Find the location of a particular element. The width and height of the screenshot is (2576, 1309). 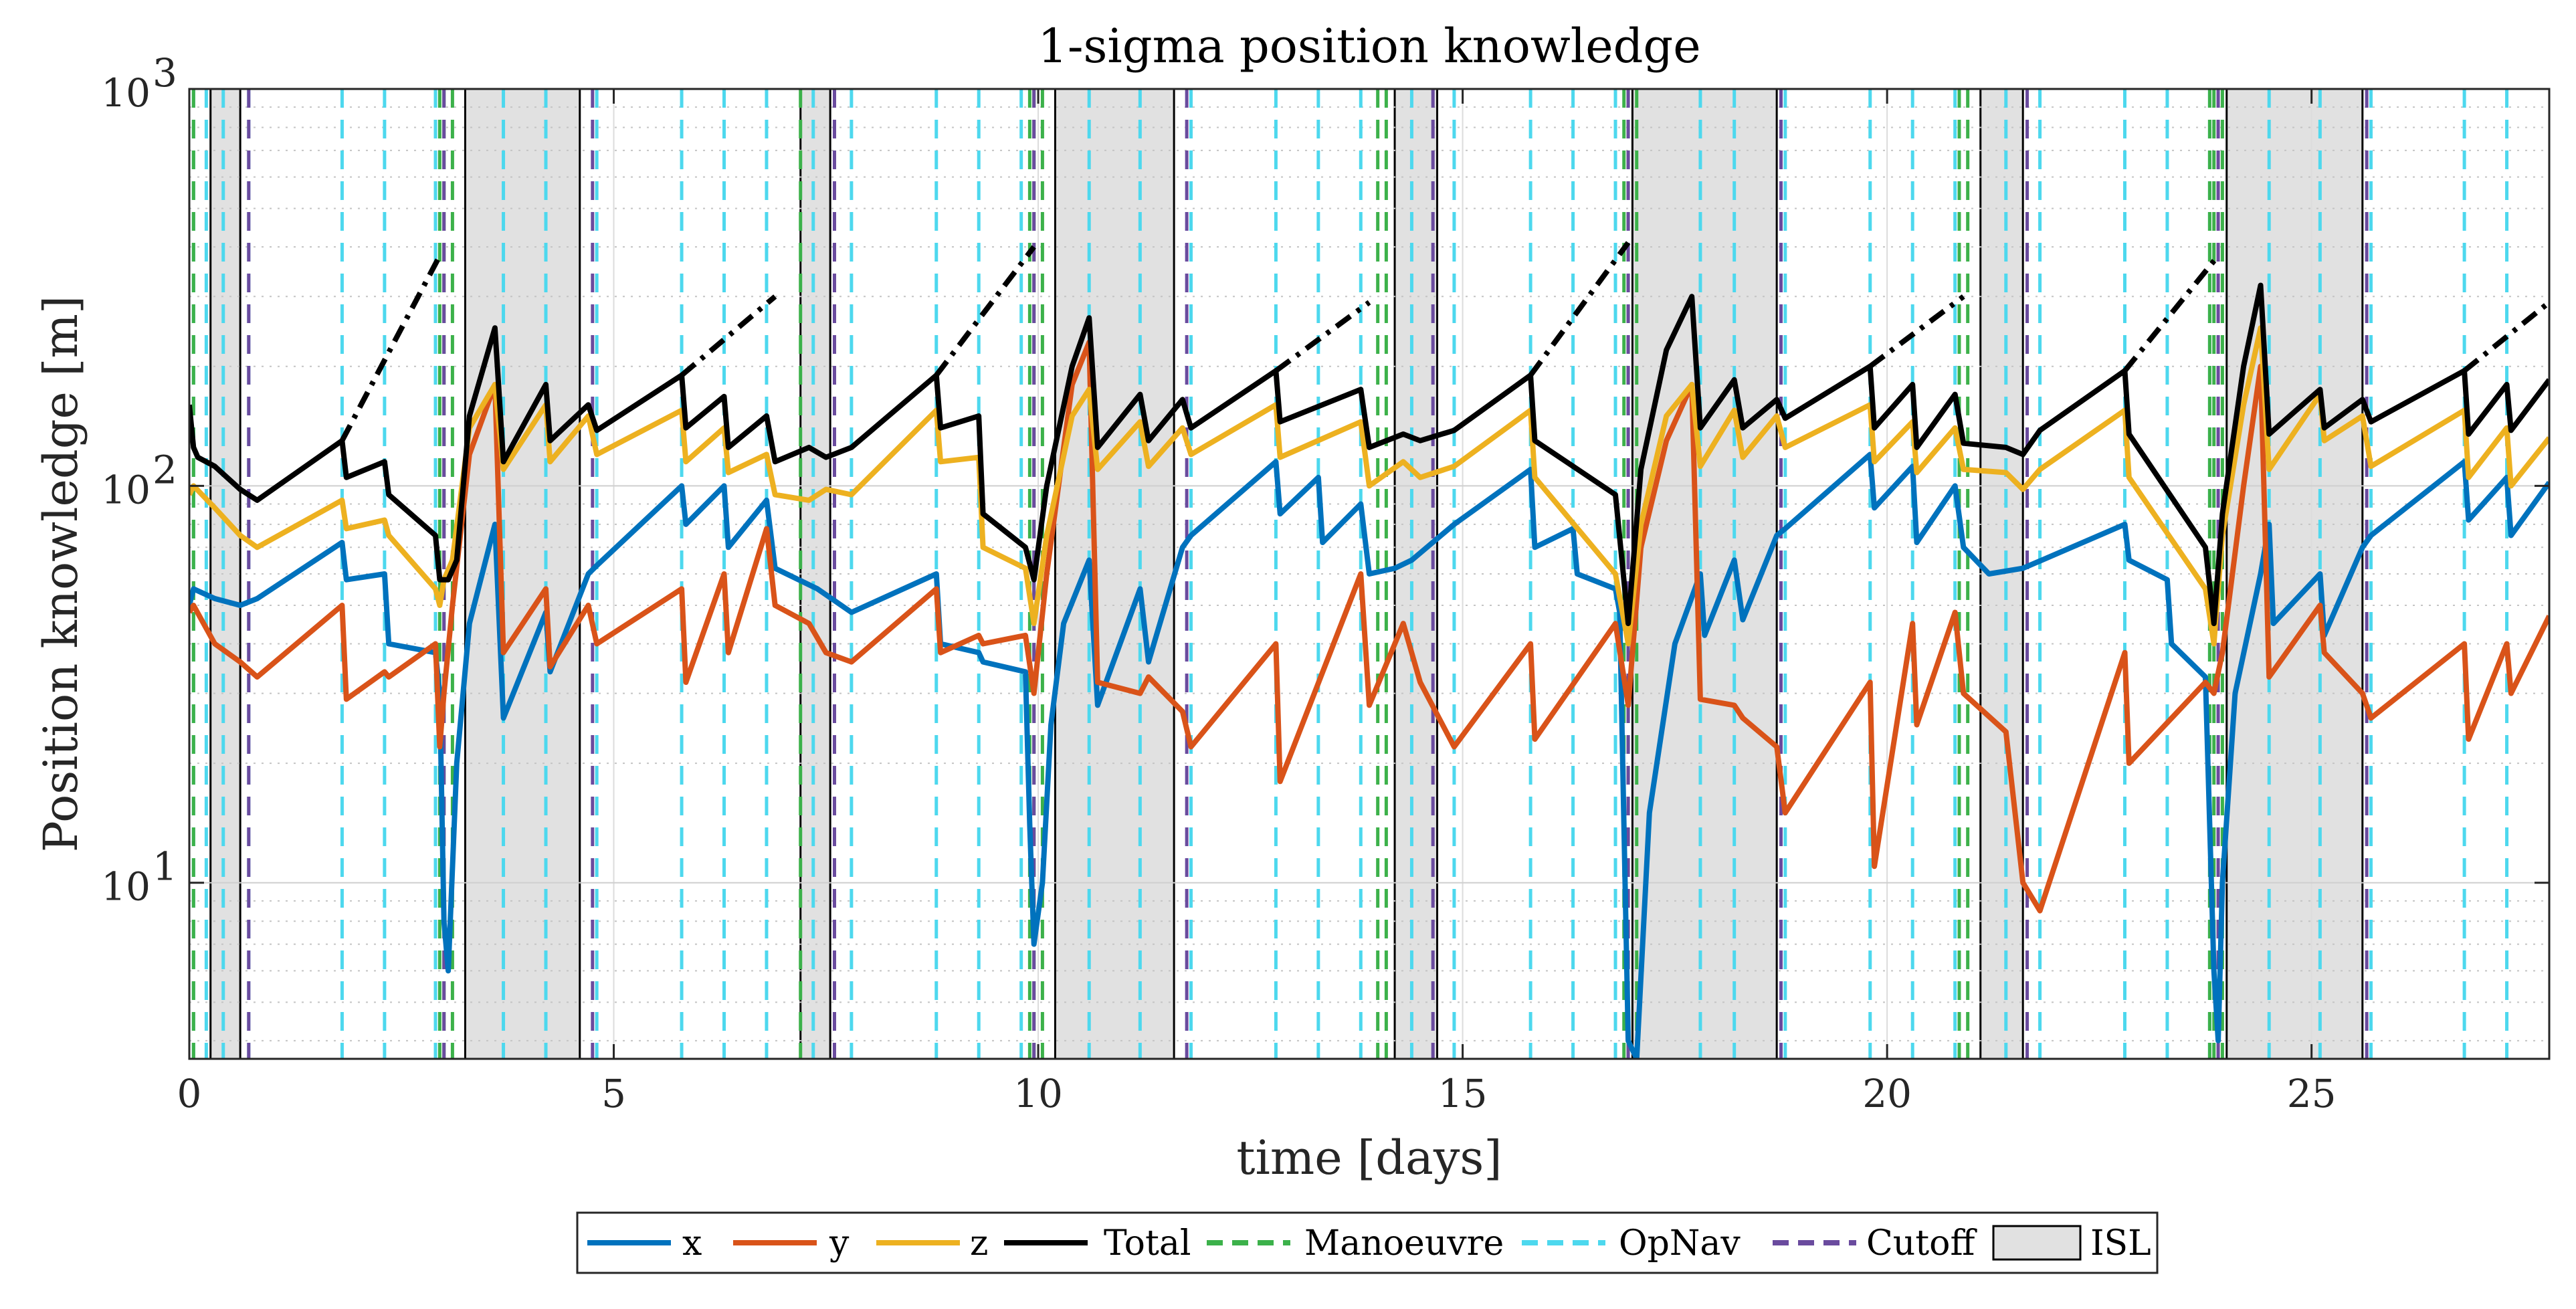

legend-box is located at coordinates (1367, 1242).